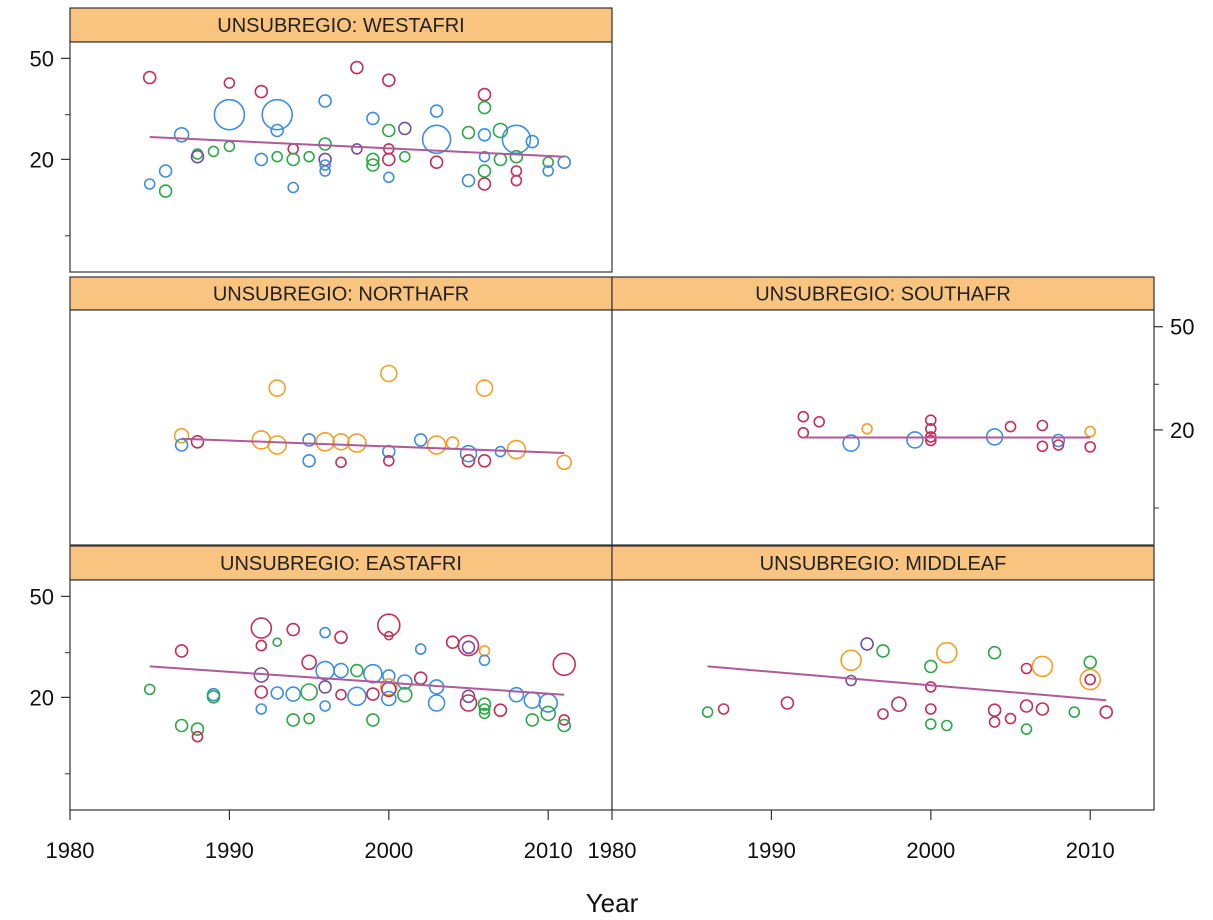 This screenshot has height=920, width=1213. What do you see at coordinates (70, 850) in the screenshot?
I see `x-tick-label-left: 1980` at bounding box center [70, 850].